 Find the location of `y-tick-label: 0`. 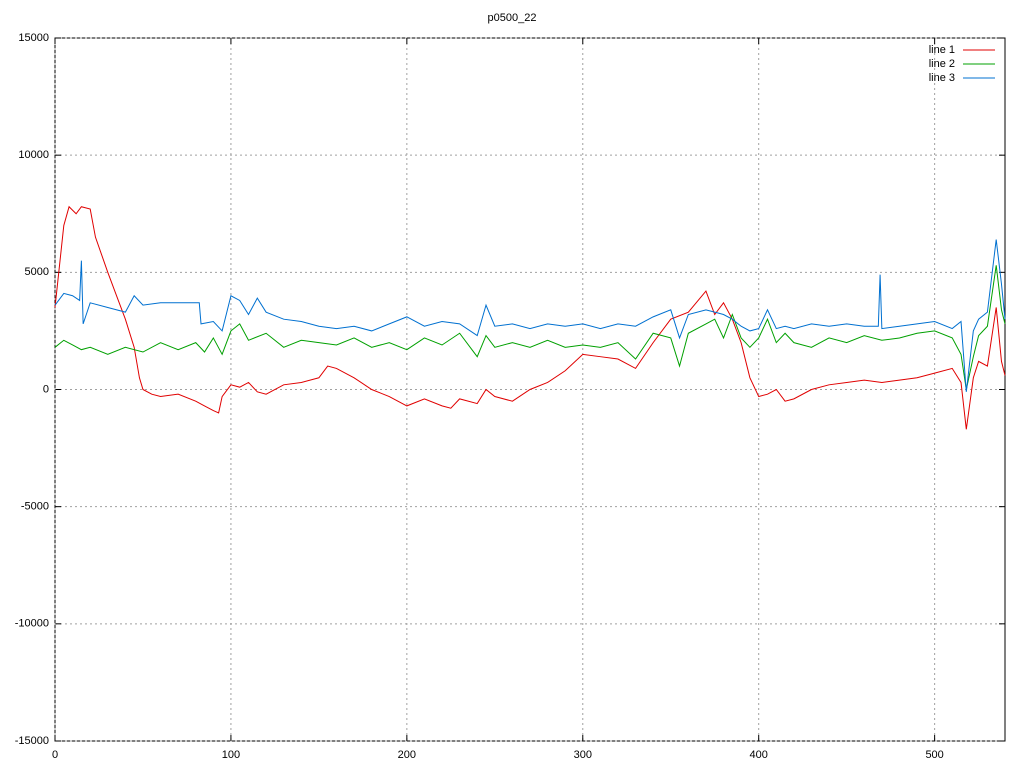

y-tick-label: 0 is located at coordinates (46, 389).